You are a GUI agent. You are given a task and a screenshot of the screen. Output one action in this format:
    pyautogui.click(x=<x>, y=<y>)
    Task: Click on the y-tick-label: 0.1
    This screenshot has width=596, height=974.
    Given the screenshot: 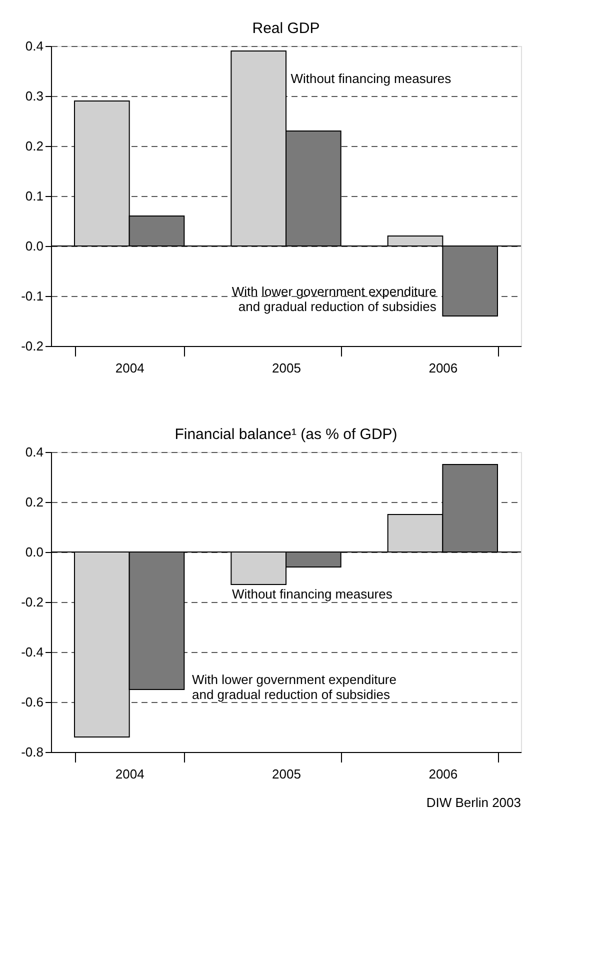 What is the action you would take?
    pyautogui.click(x=34, y=196)
    